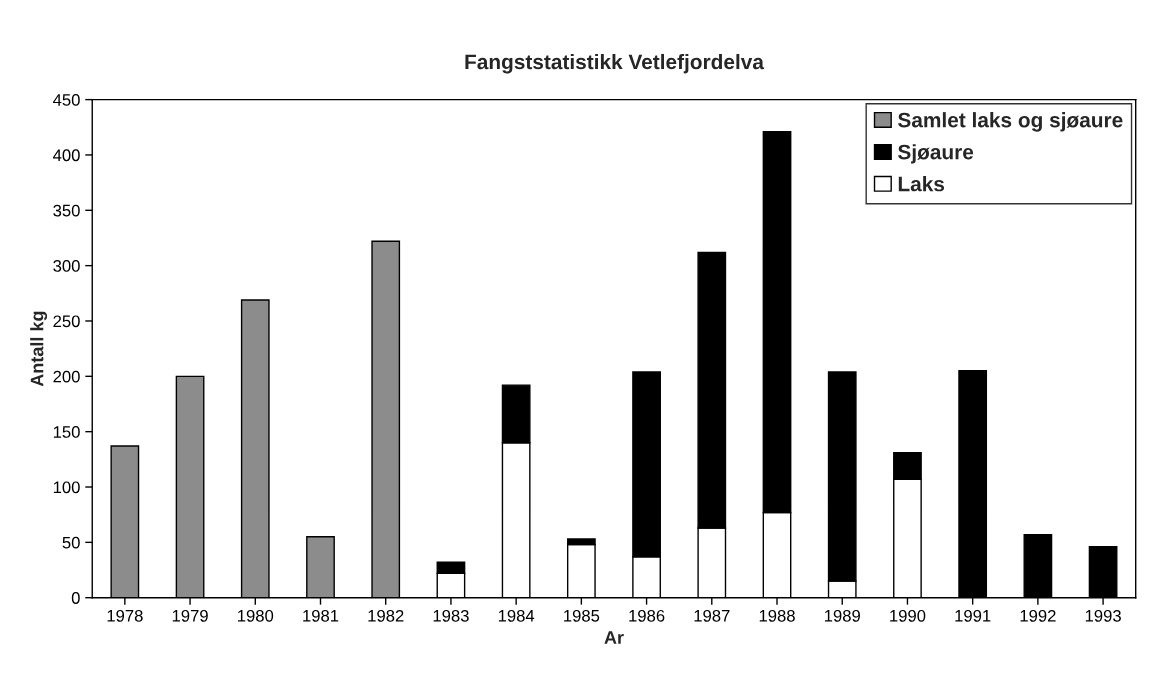 The height and width of the screenshot is (687, 1153). I want to click on y-tick-label: 150, so click(66, 432).